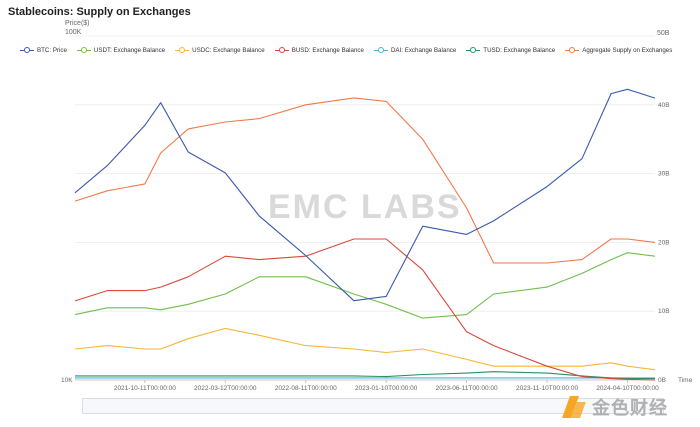 Image resolution: width=700 pixels, height=427 pixels. I want to click on legend-label: Aggregate Supply on Exchanges, so click(627, 50).